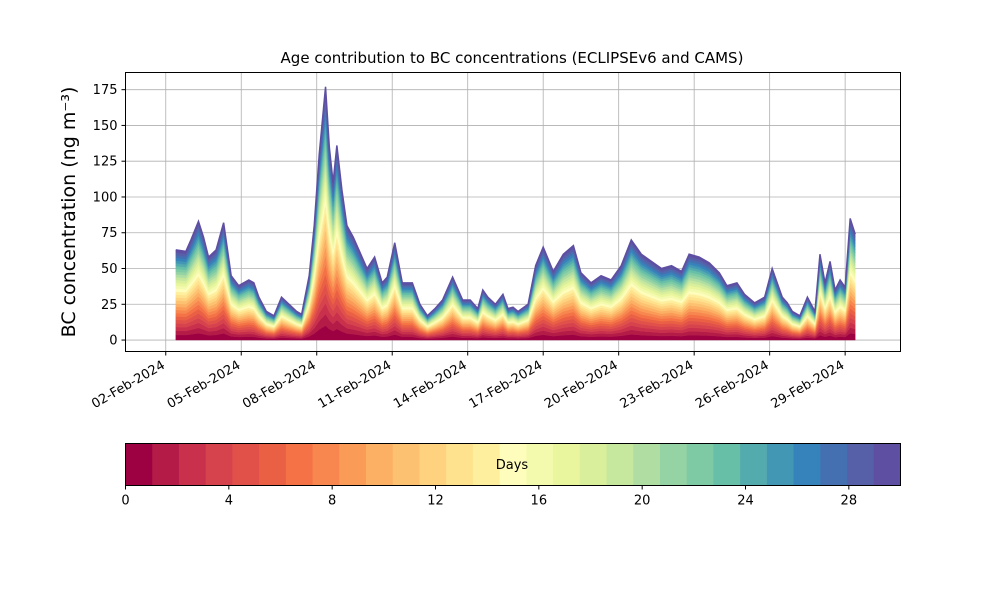 Image resolution: width=1000 pixels, height=600 pixels. What do you see at coordinates (581, 385) in the screenshot?
I see `x-tick-label: 20-Feb-2024` at bounding box center [581, 385].